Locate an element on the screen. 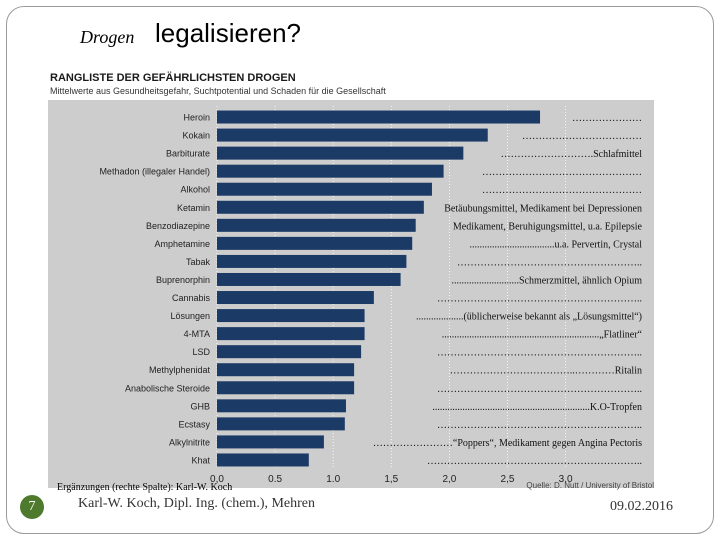  page-number: 7 is located at coordinates (32, 507).